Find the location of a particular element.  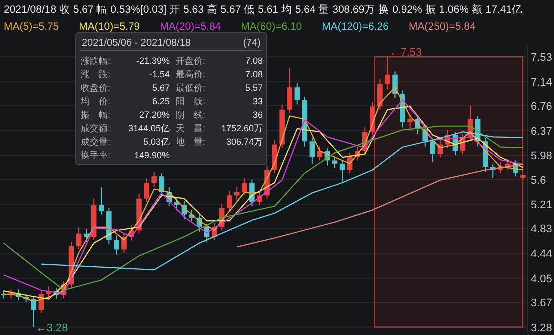

annotation: -1.54 is located at coordinates (159, 75).